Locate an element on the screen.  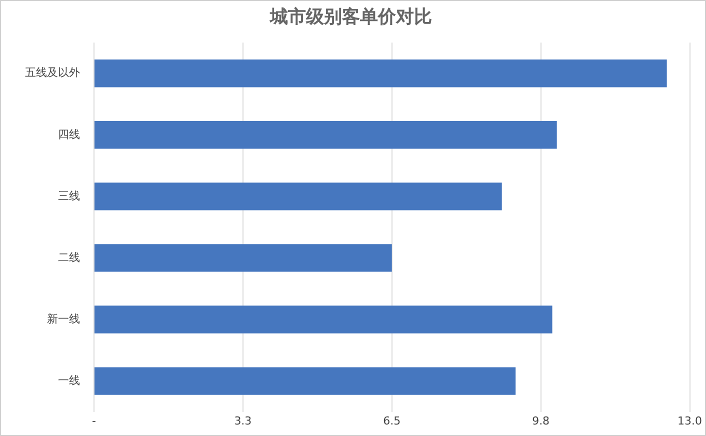
chart-title: 城市级别客单价对比 is located at coordinates (350, 17).